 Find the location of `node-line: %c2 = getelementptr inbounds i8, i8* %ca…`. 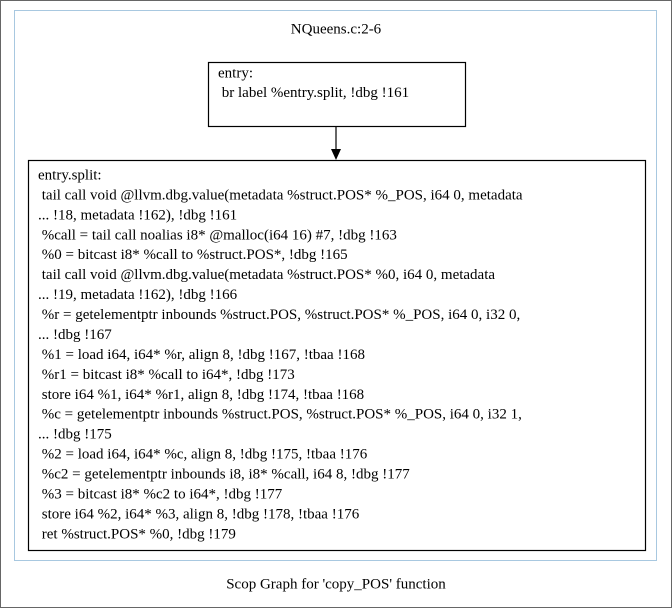

node-line: %c2 = getelementptr inbounds i8, i8* %ca… is located at coordinates (224, 475).